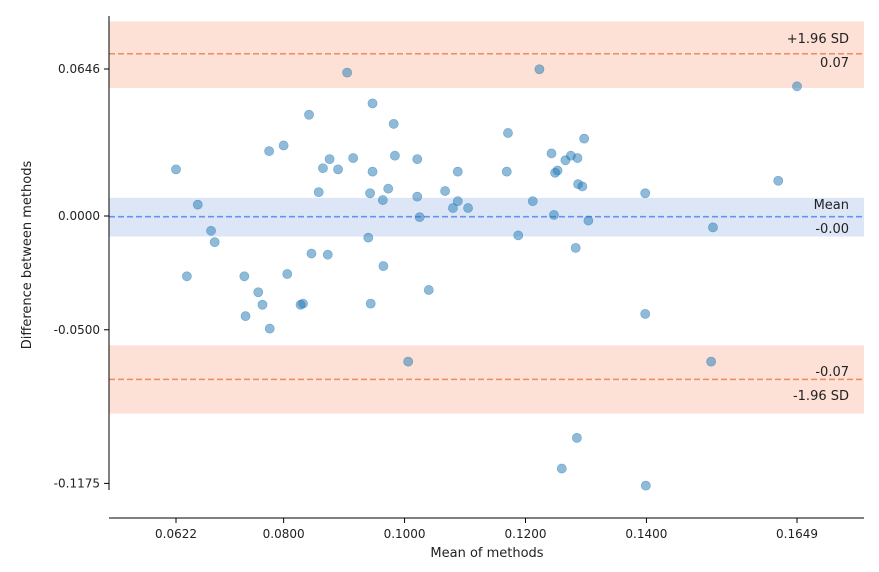 The width and height of the screenshot is (879, 572). Describe the element at coordinates (818, 39) in the screenshot. I see `upper-loa-label: +1.96 SD` at that location.